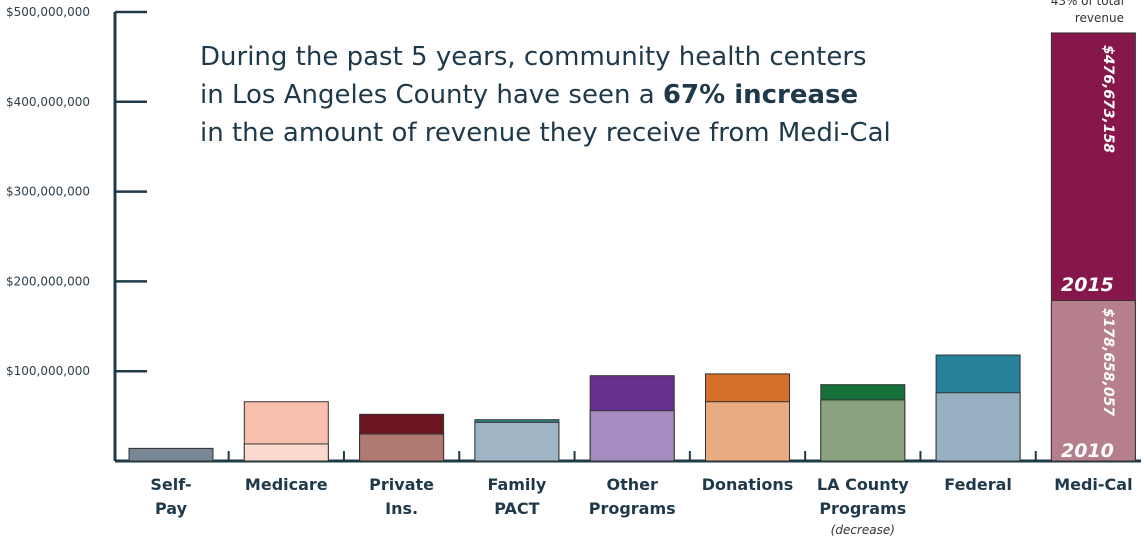  I want to click on y-tick-label: $300,000,000, so click(48, 192).